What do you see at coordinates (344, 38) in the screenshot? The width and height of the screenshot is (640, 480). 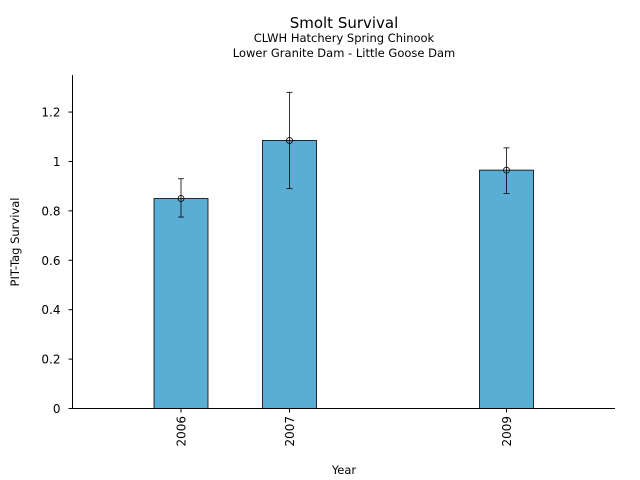 I see `chart-subtitle-line-1: CLWH Hatchery Spring Chinook` at bounding box center [344, 38].